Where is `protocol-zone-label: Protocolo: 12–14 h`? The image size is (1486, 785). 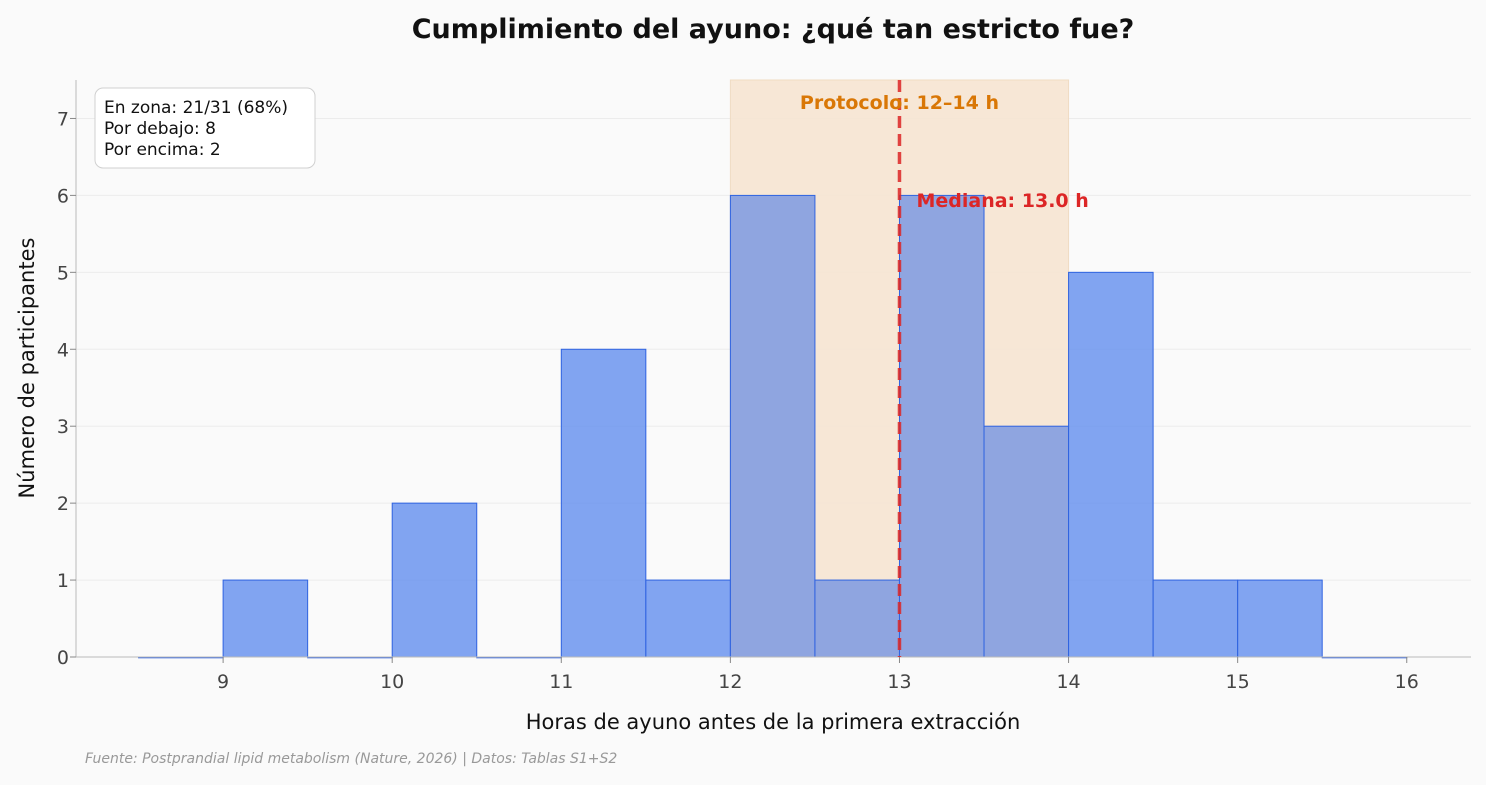 protocol-zone-label: Protocolo: 12–14 h is located at coordinates (899, 103).